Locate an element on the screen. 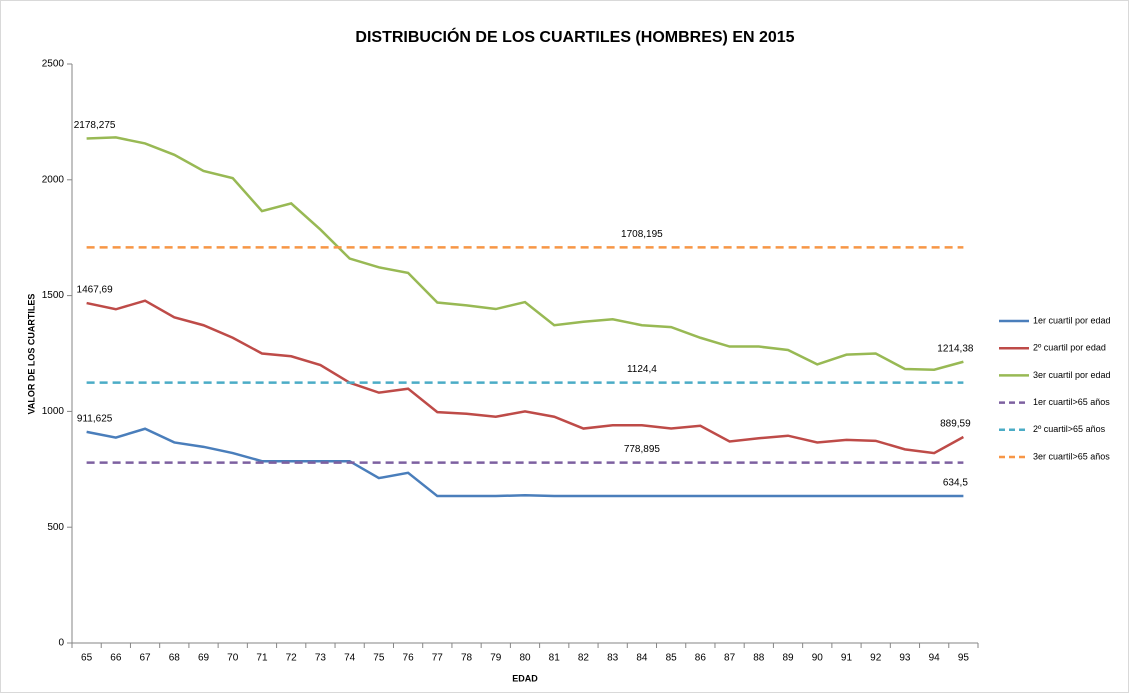  x-tick-label: 86 is located at coordinates (701, 658).